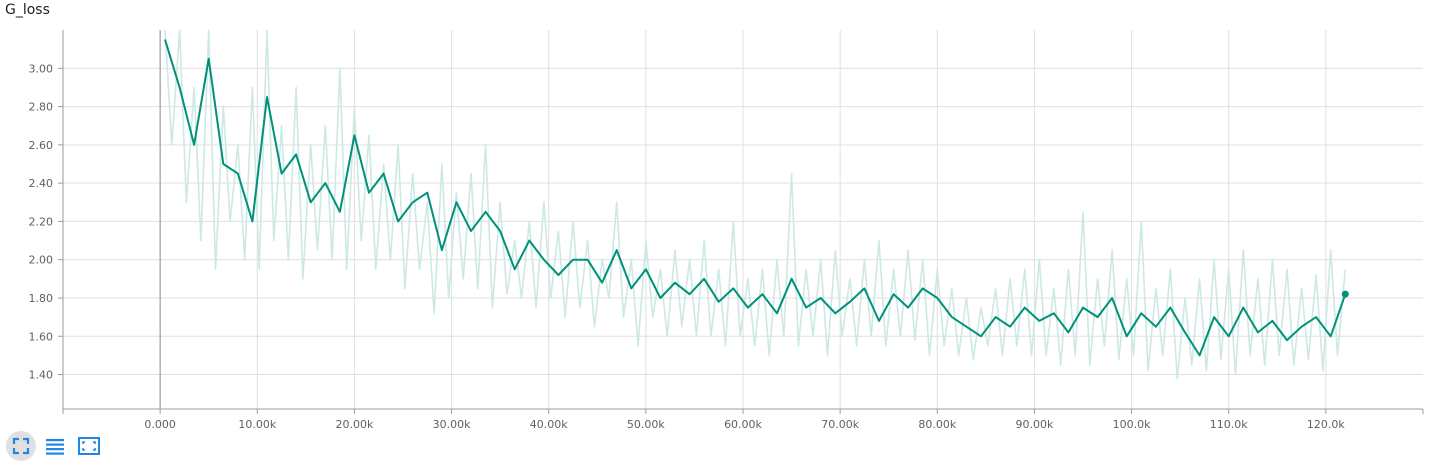 This screenshot has width=1446, height=467. Describe the element at coordinates (549, 424) in the screenshot. I see `x-tick-label: 40.00k` at that location.